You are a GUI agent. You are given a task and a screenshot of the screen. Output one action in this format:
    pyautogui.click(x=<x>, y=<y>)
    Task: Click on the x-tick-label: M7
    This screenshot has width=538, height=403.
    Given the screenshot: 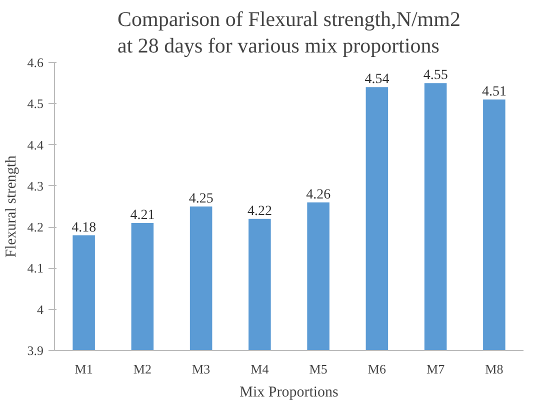 What is the action you would take?
    pyautogui.click(x=436, y=369)
    